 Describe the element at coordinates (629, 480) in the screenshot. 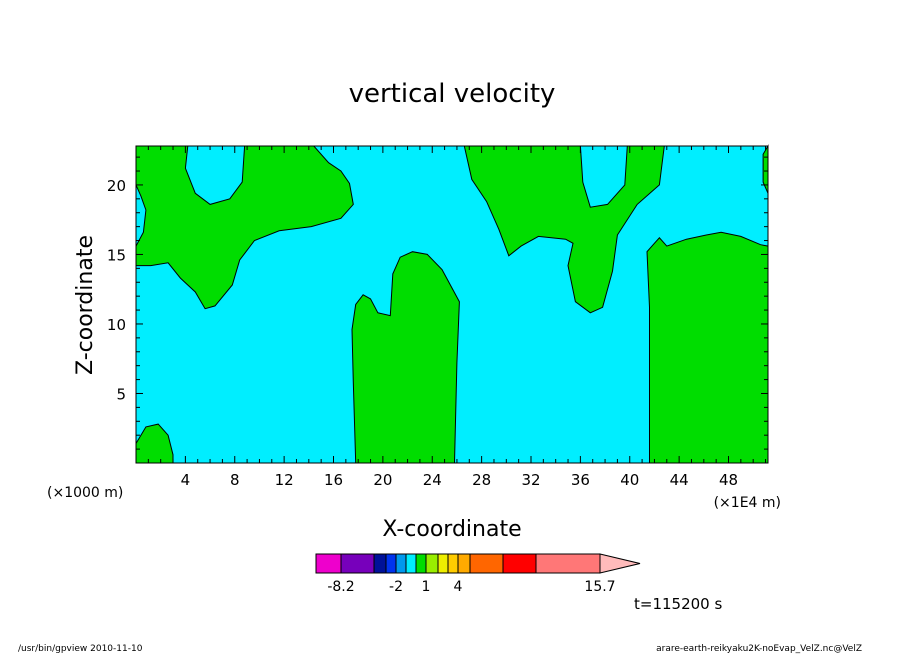

I see `x-tick-label: 40` at that location.